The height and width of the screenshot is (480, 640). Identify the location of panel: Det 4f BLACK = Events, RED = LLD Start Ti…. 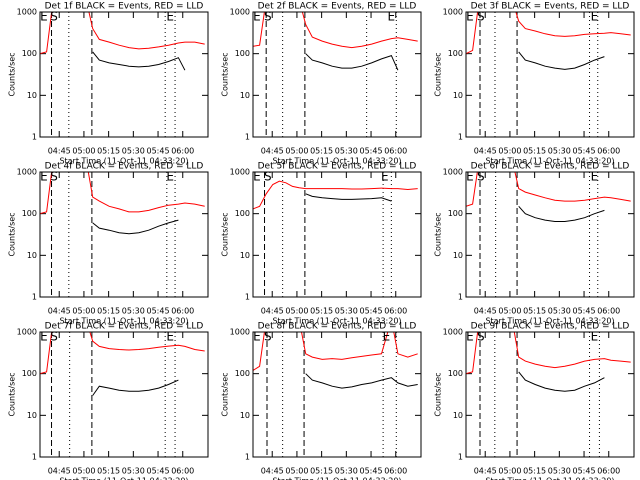
(108, 244).